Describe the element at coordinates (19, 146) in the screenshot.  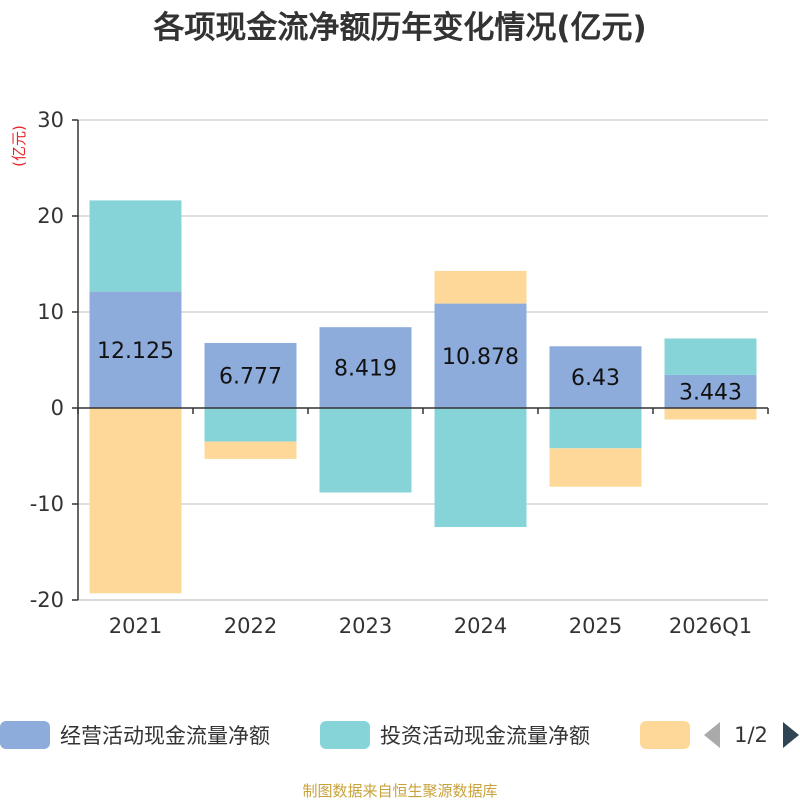
I see `y-axis-unit: (亿元)` at that location.